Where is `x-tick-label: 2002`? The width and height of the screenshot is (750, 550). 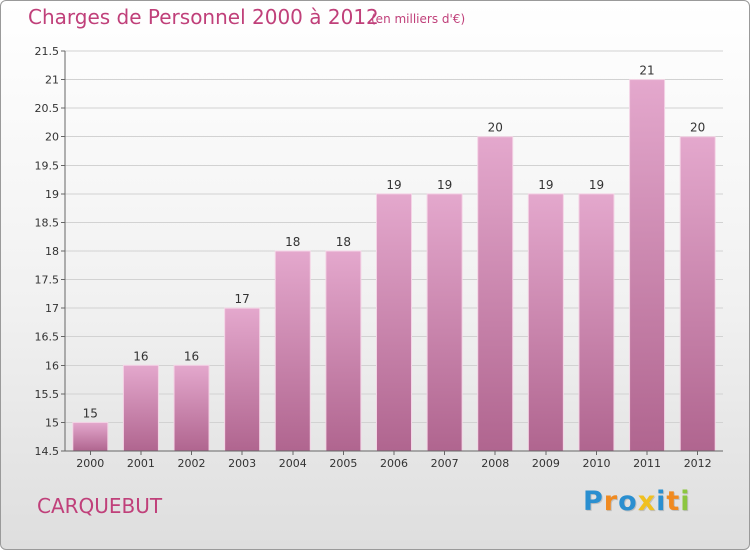 x-tick-label: 2002 is located at coordinates (192, 463).